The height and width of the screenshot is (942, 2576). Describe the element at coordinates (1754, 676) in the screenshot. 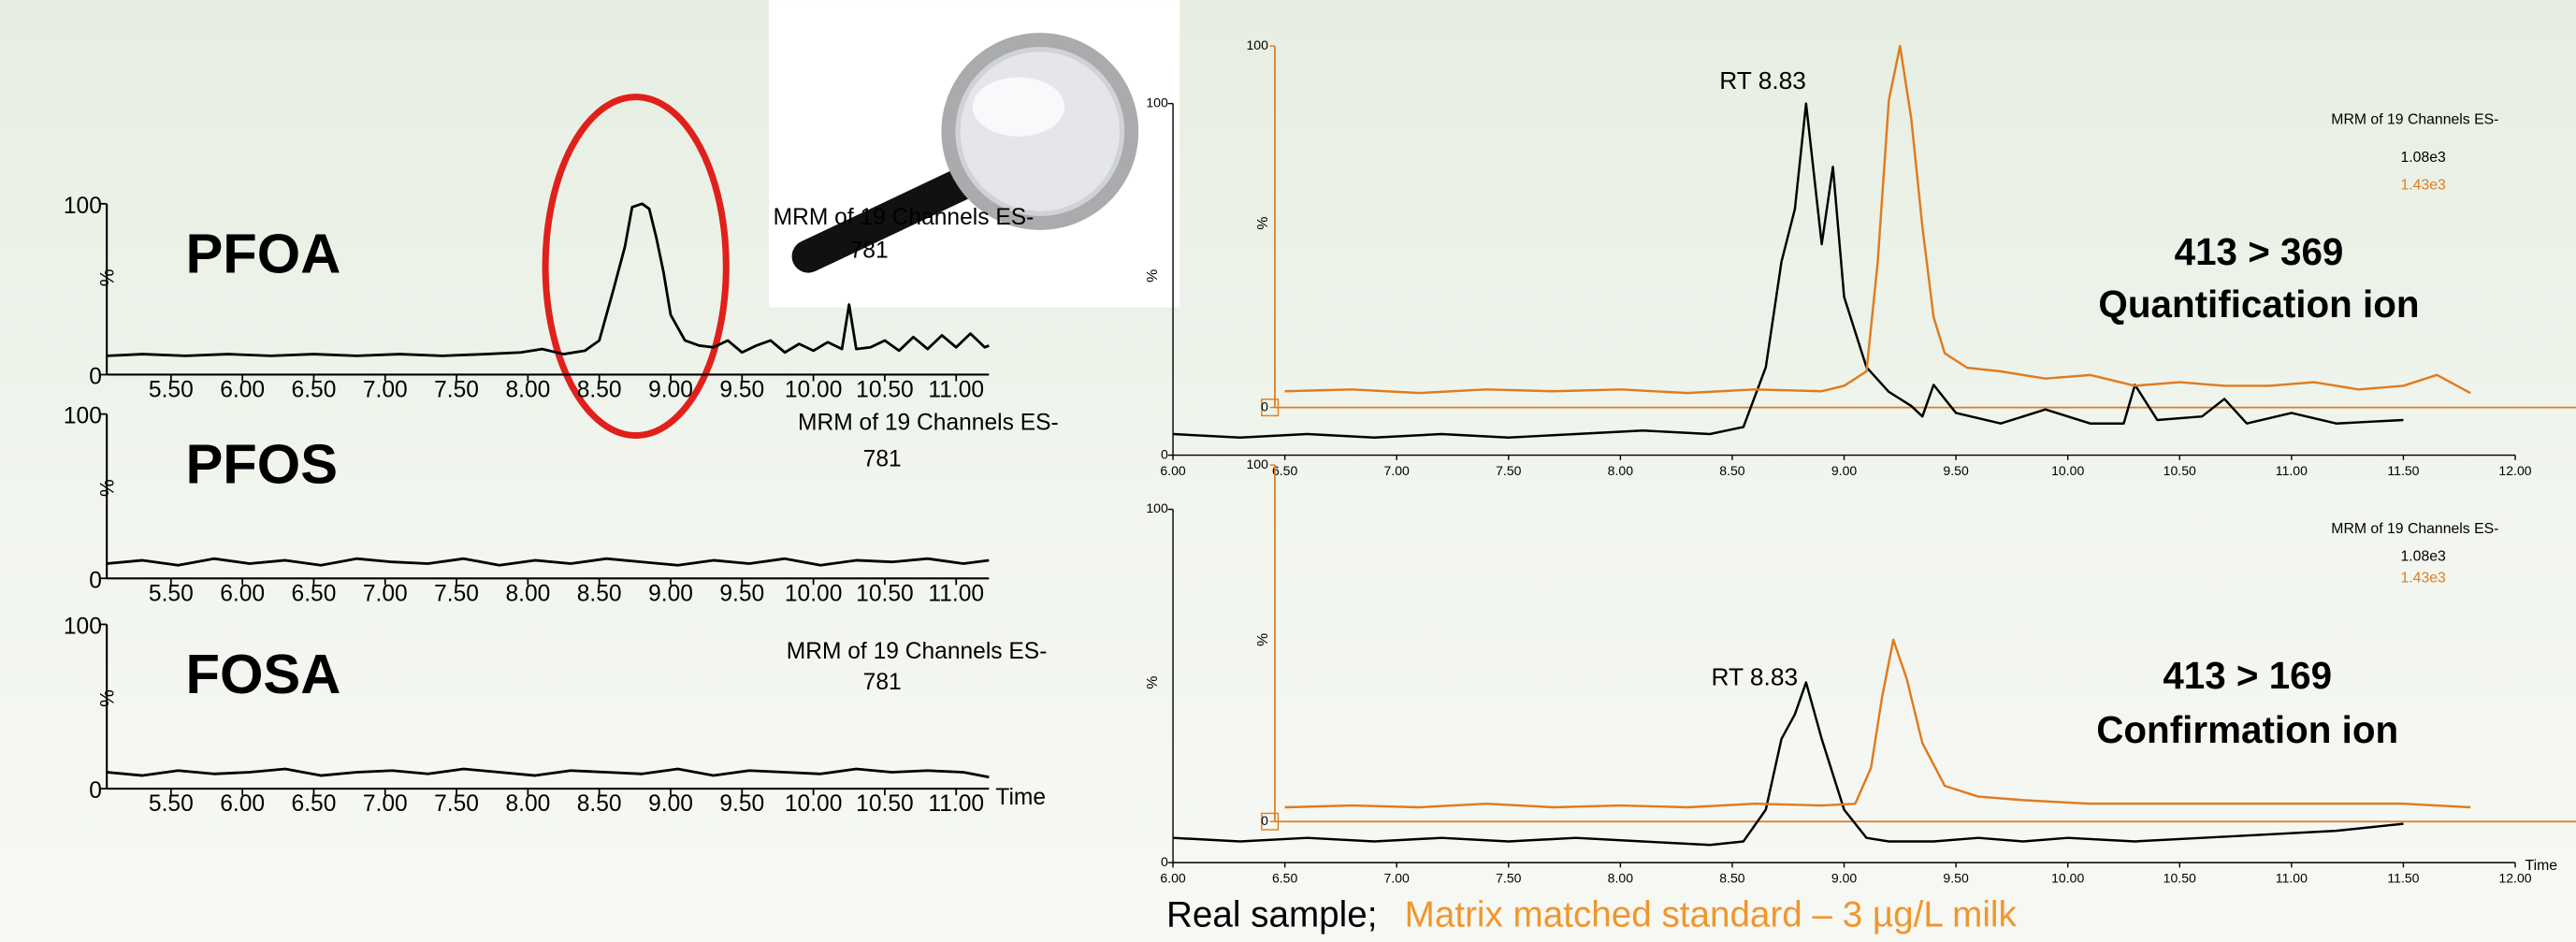

I see `annotation: RT 8.83` at that location.